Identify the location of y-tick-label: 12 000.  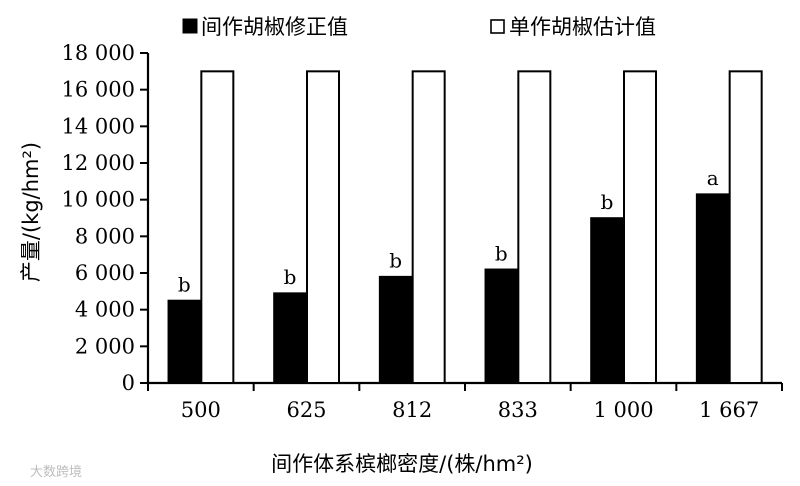
(98, 163).